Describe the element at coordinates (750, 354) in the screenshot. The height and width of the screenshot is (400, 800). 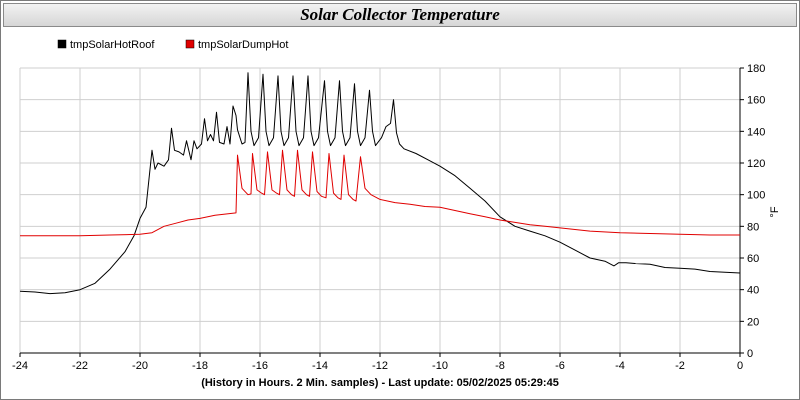
I see `y-tick-label: 0` at that location.